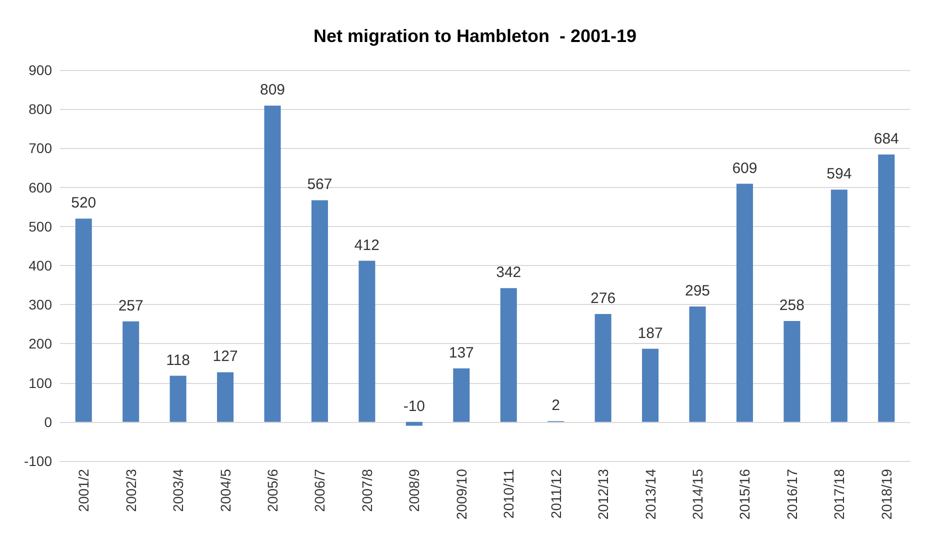 This screenshot has width=950, height=546. What do you see at coordinates (273, 90) in the screenshot?
I see `data-label: 809` at bounding box center [273, 90].